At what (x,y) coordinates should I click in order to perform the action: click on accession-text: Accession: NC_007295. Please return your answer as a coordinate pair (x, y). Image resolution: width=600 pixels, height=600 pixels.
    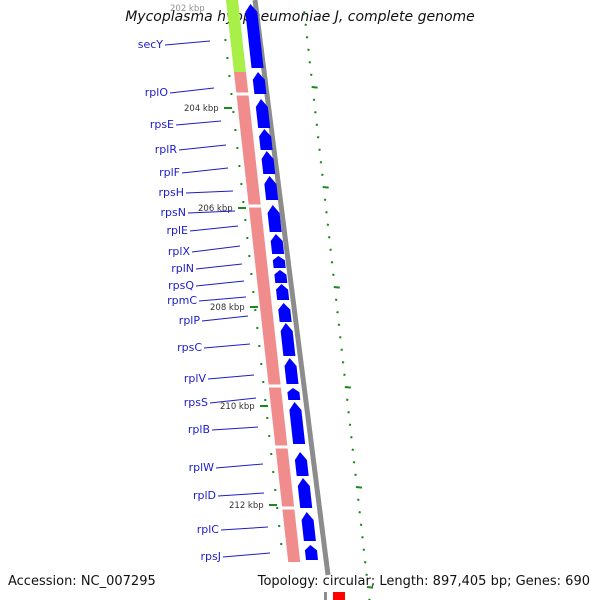
    Looking at the image, I should click on (82, 581).